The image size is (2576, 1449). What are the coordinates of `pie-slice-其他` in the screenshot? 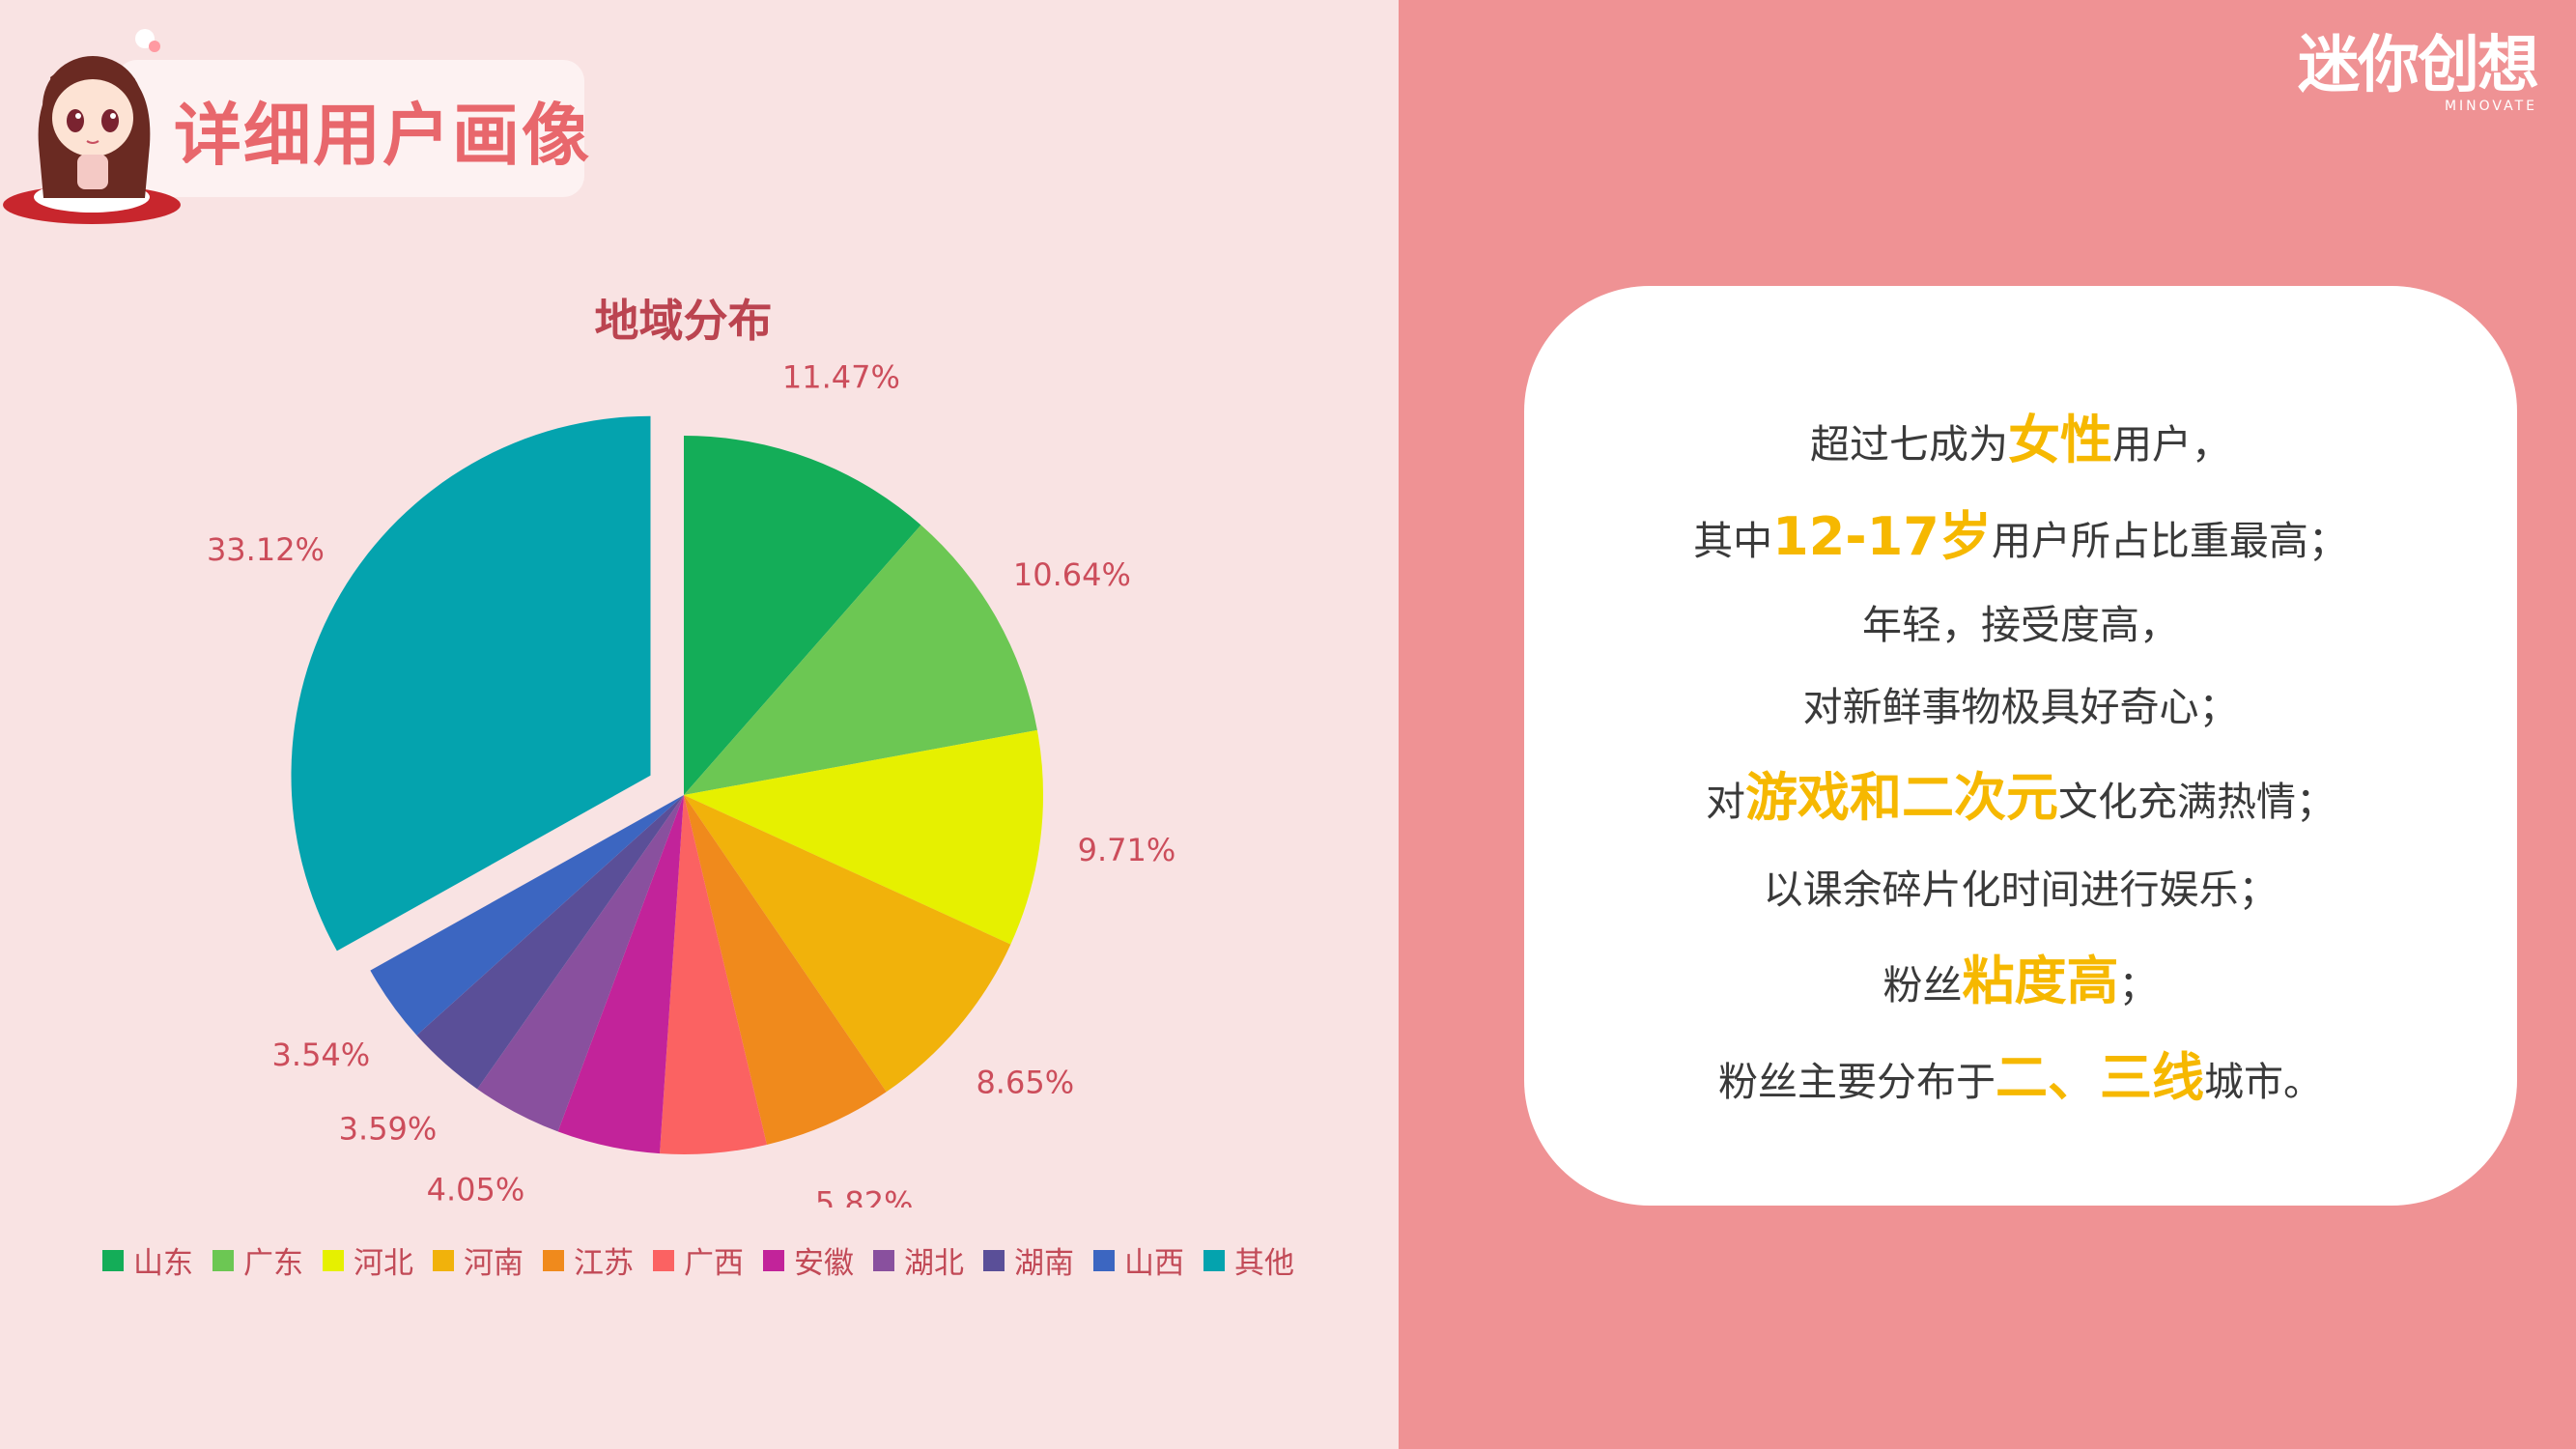 It's located at (471, 683).